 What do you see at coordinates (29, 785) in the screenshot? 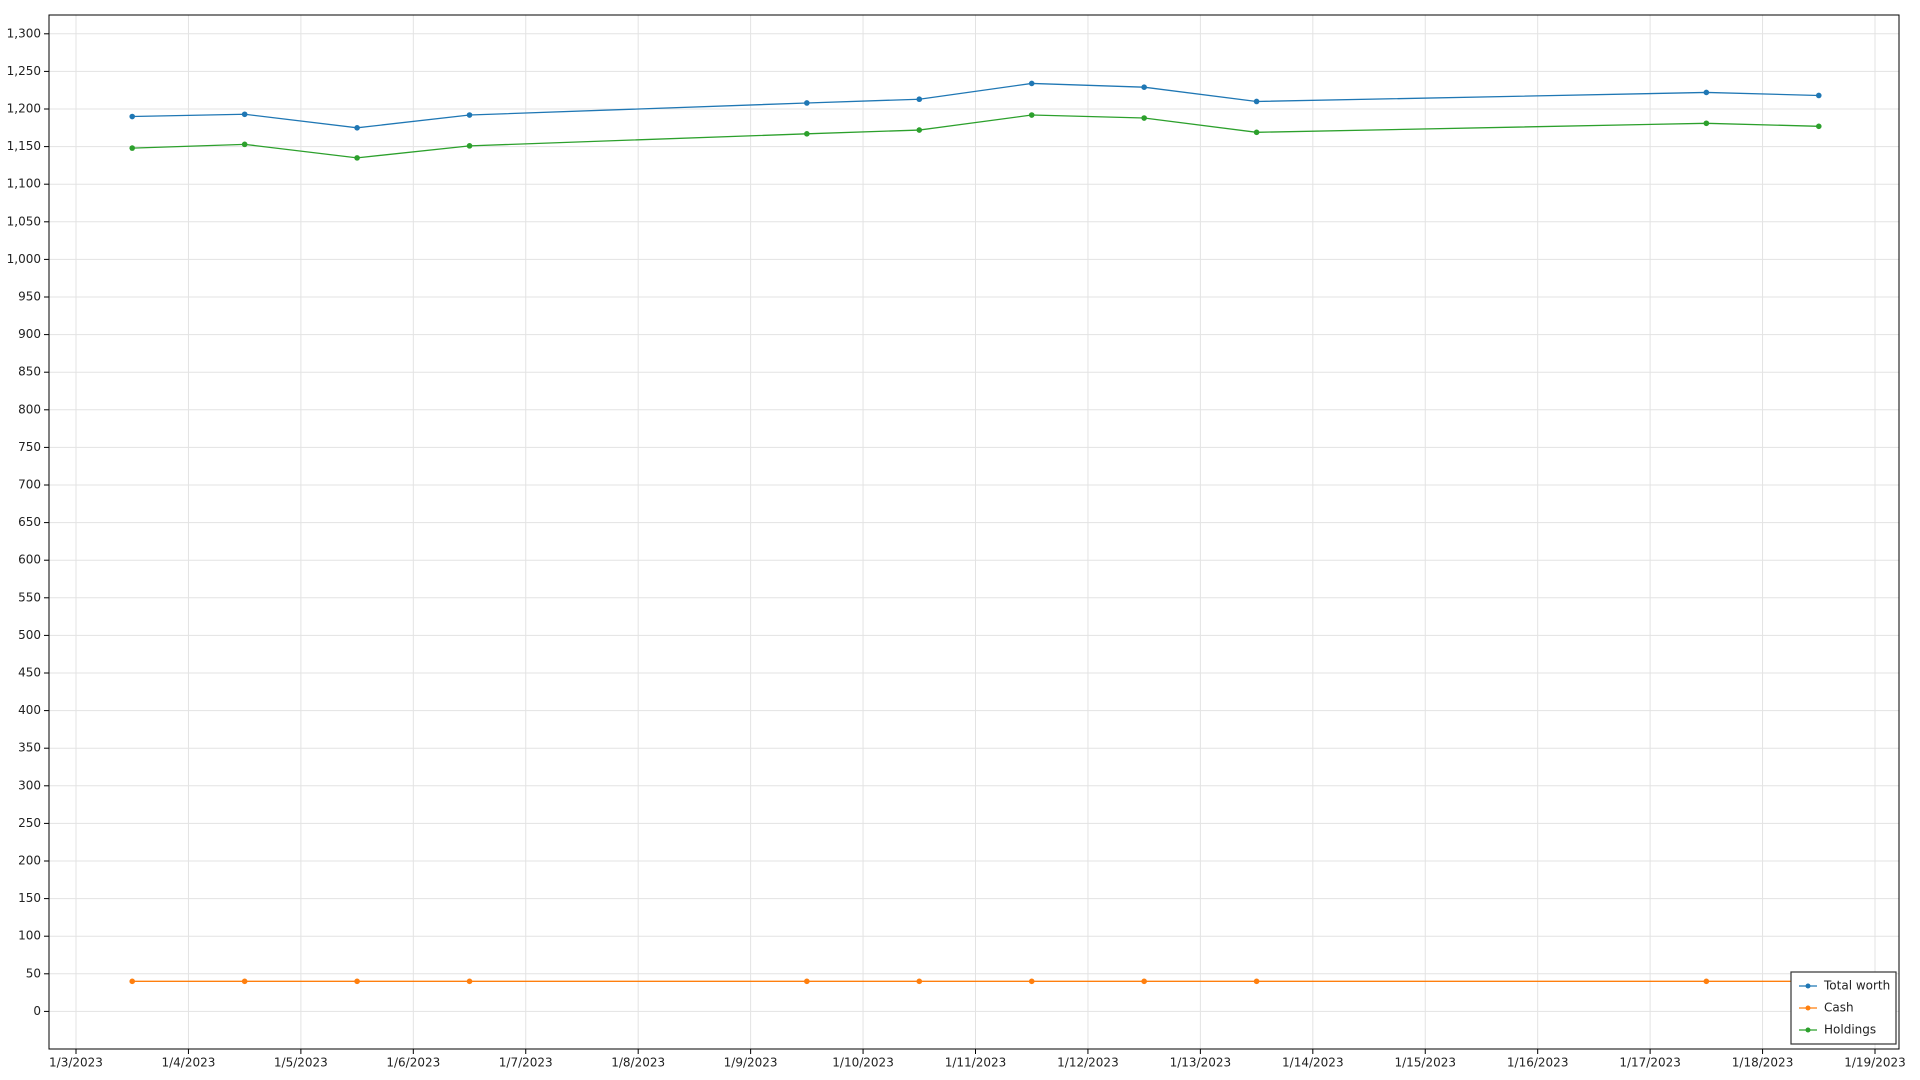
I see `y-tick-label: 300` at bounding box center [29, 785].